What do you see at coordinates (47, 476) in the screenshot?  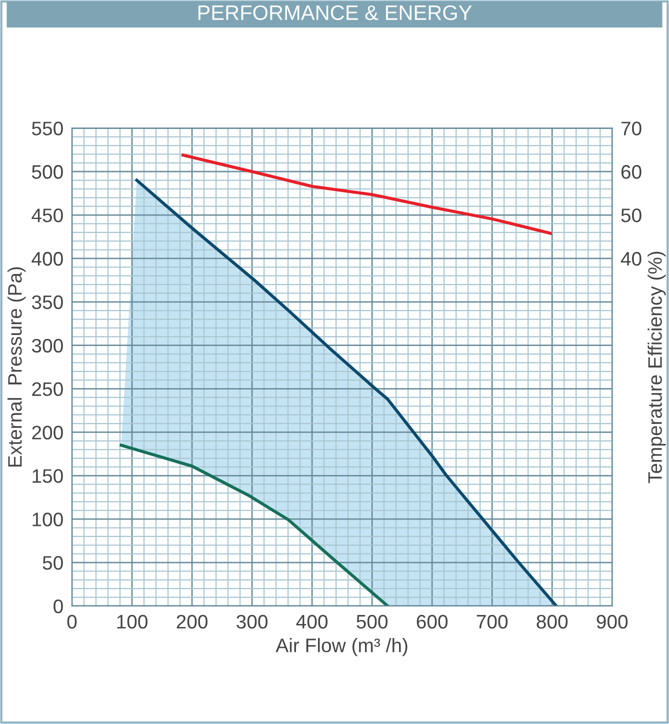 I see `y-tick-label: 150` at bounding box center [47, 476].